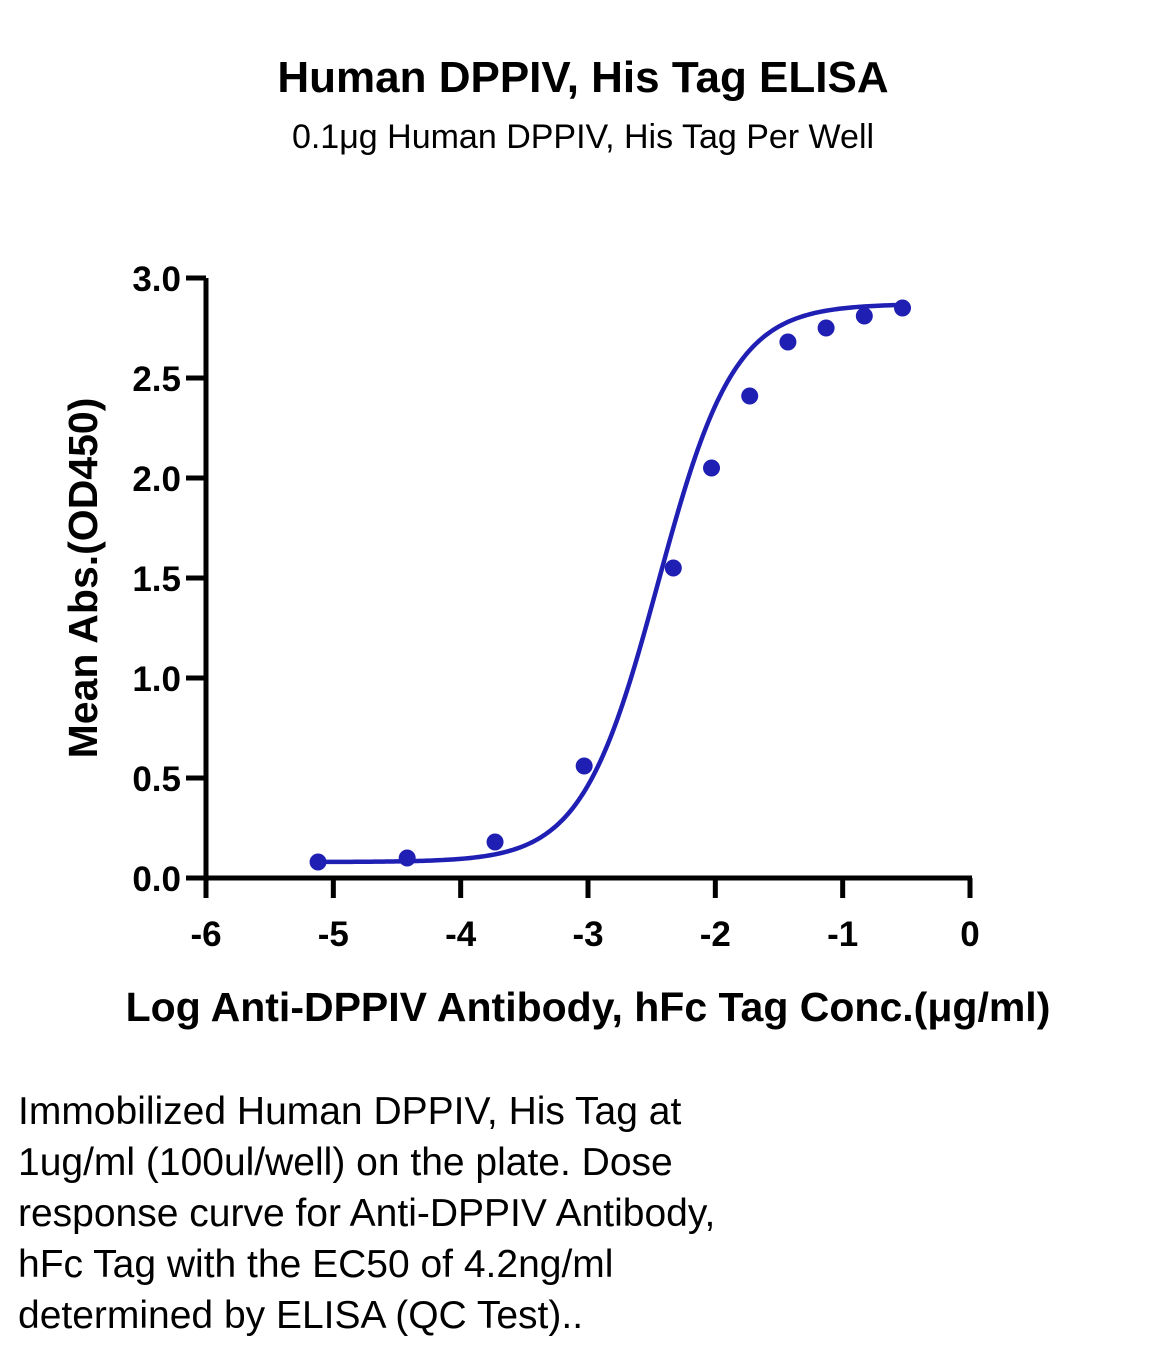 This screenshot has width=1166, height=1352. What do you see at coordinates (156, 479) in the screenshot?
I see `y-tick-label: 2.0` at bounding box center [156, 479].